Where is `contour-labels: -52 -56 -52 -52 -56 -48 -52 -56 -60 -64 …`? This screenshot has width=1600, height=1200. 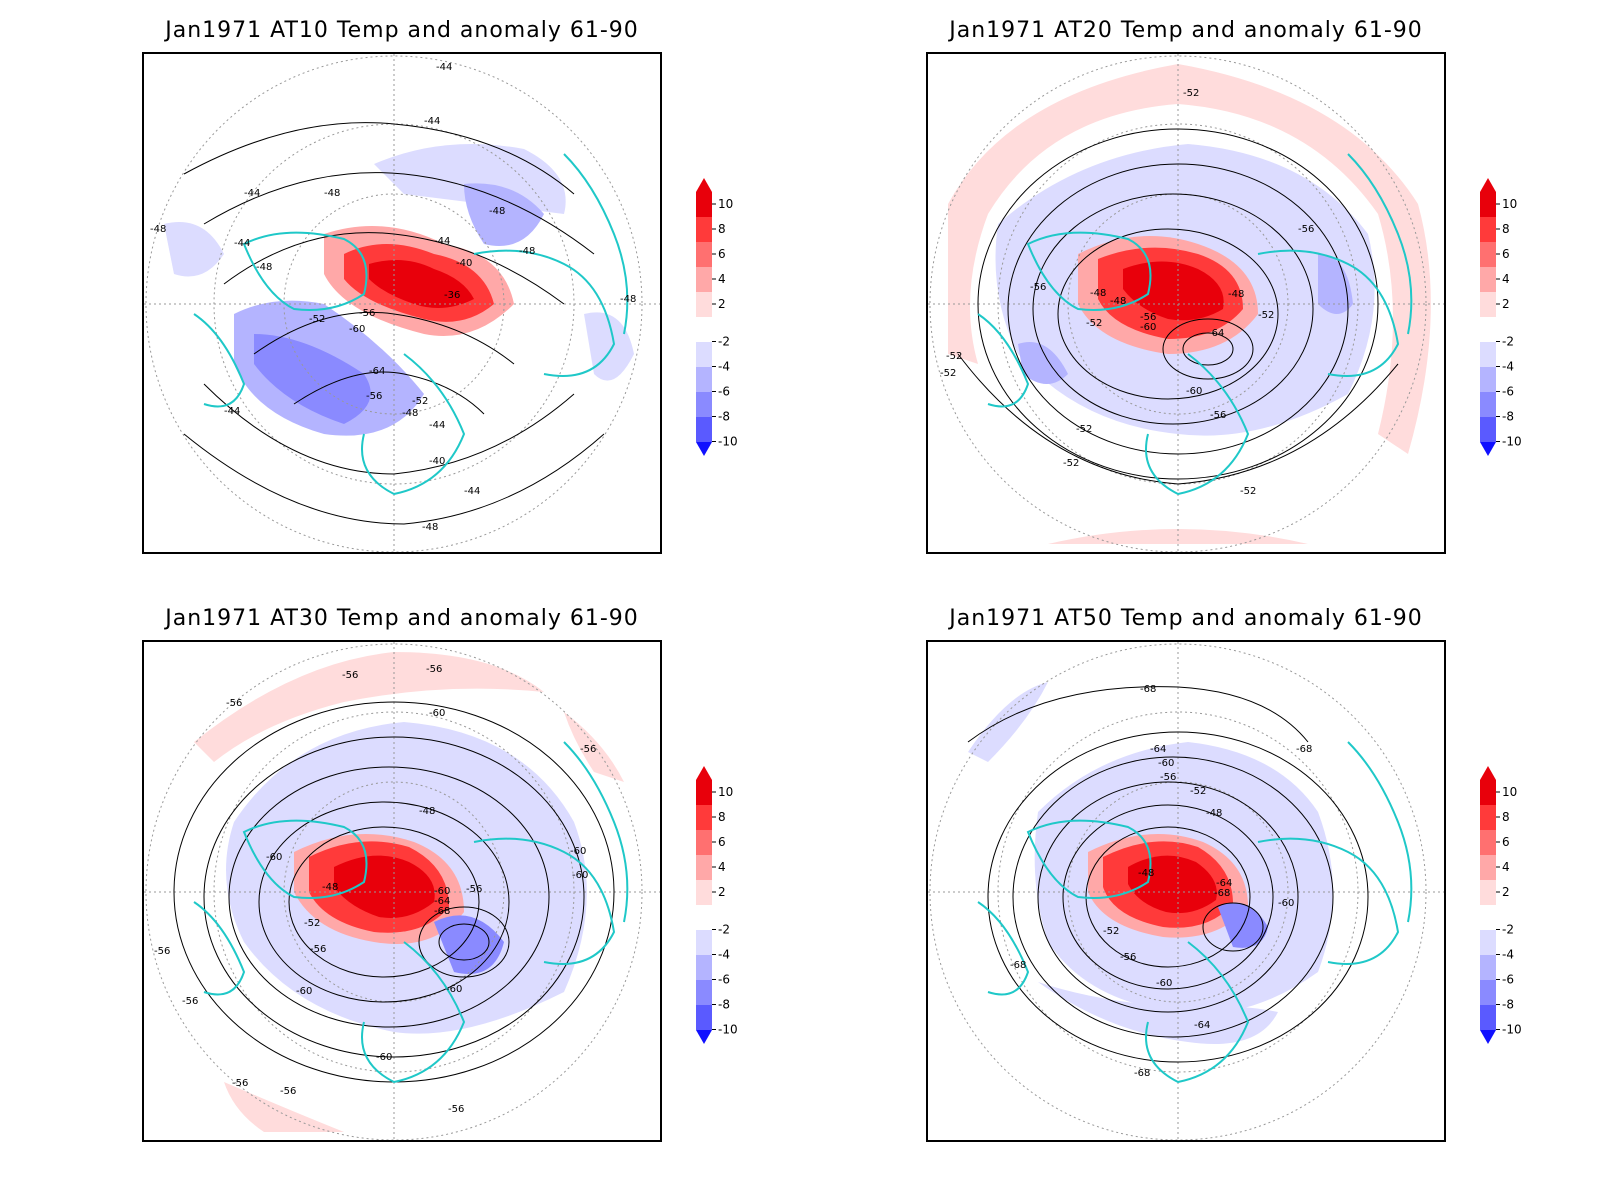
contour-labels: -52 -56 -52 -52 -56 -48 -52 -56 -60 -64 … is located at coordinates (1127, 292).